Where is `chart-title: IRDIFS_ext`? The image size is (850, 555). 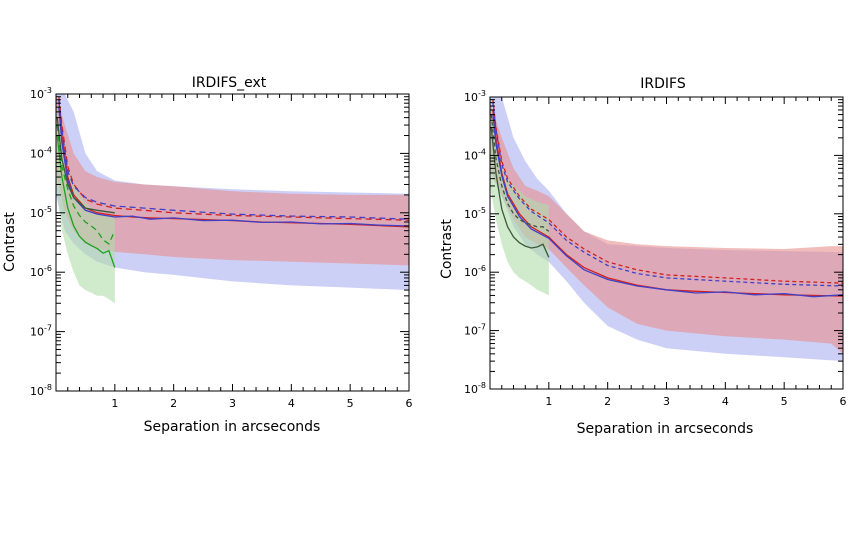 chart-title: IRDIFS_ext is located at coordinates (229, 83).